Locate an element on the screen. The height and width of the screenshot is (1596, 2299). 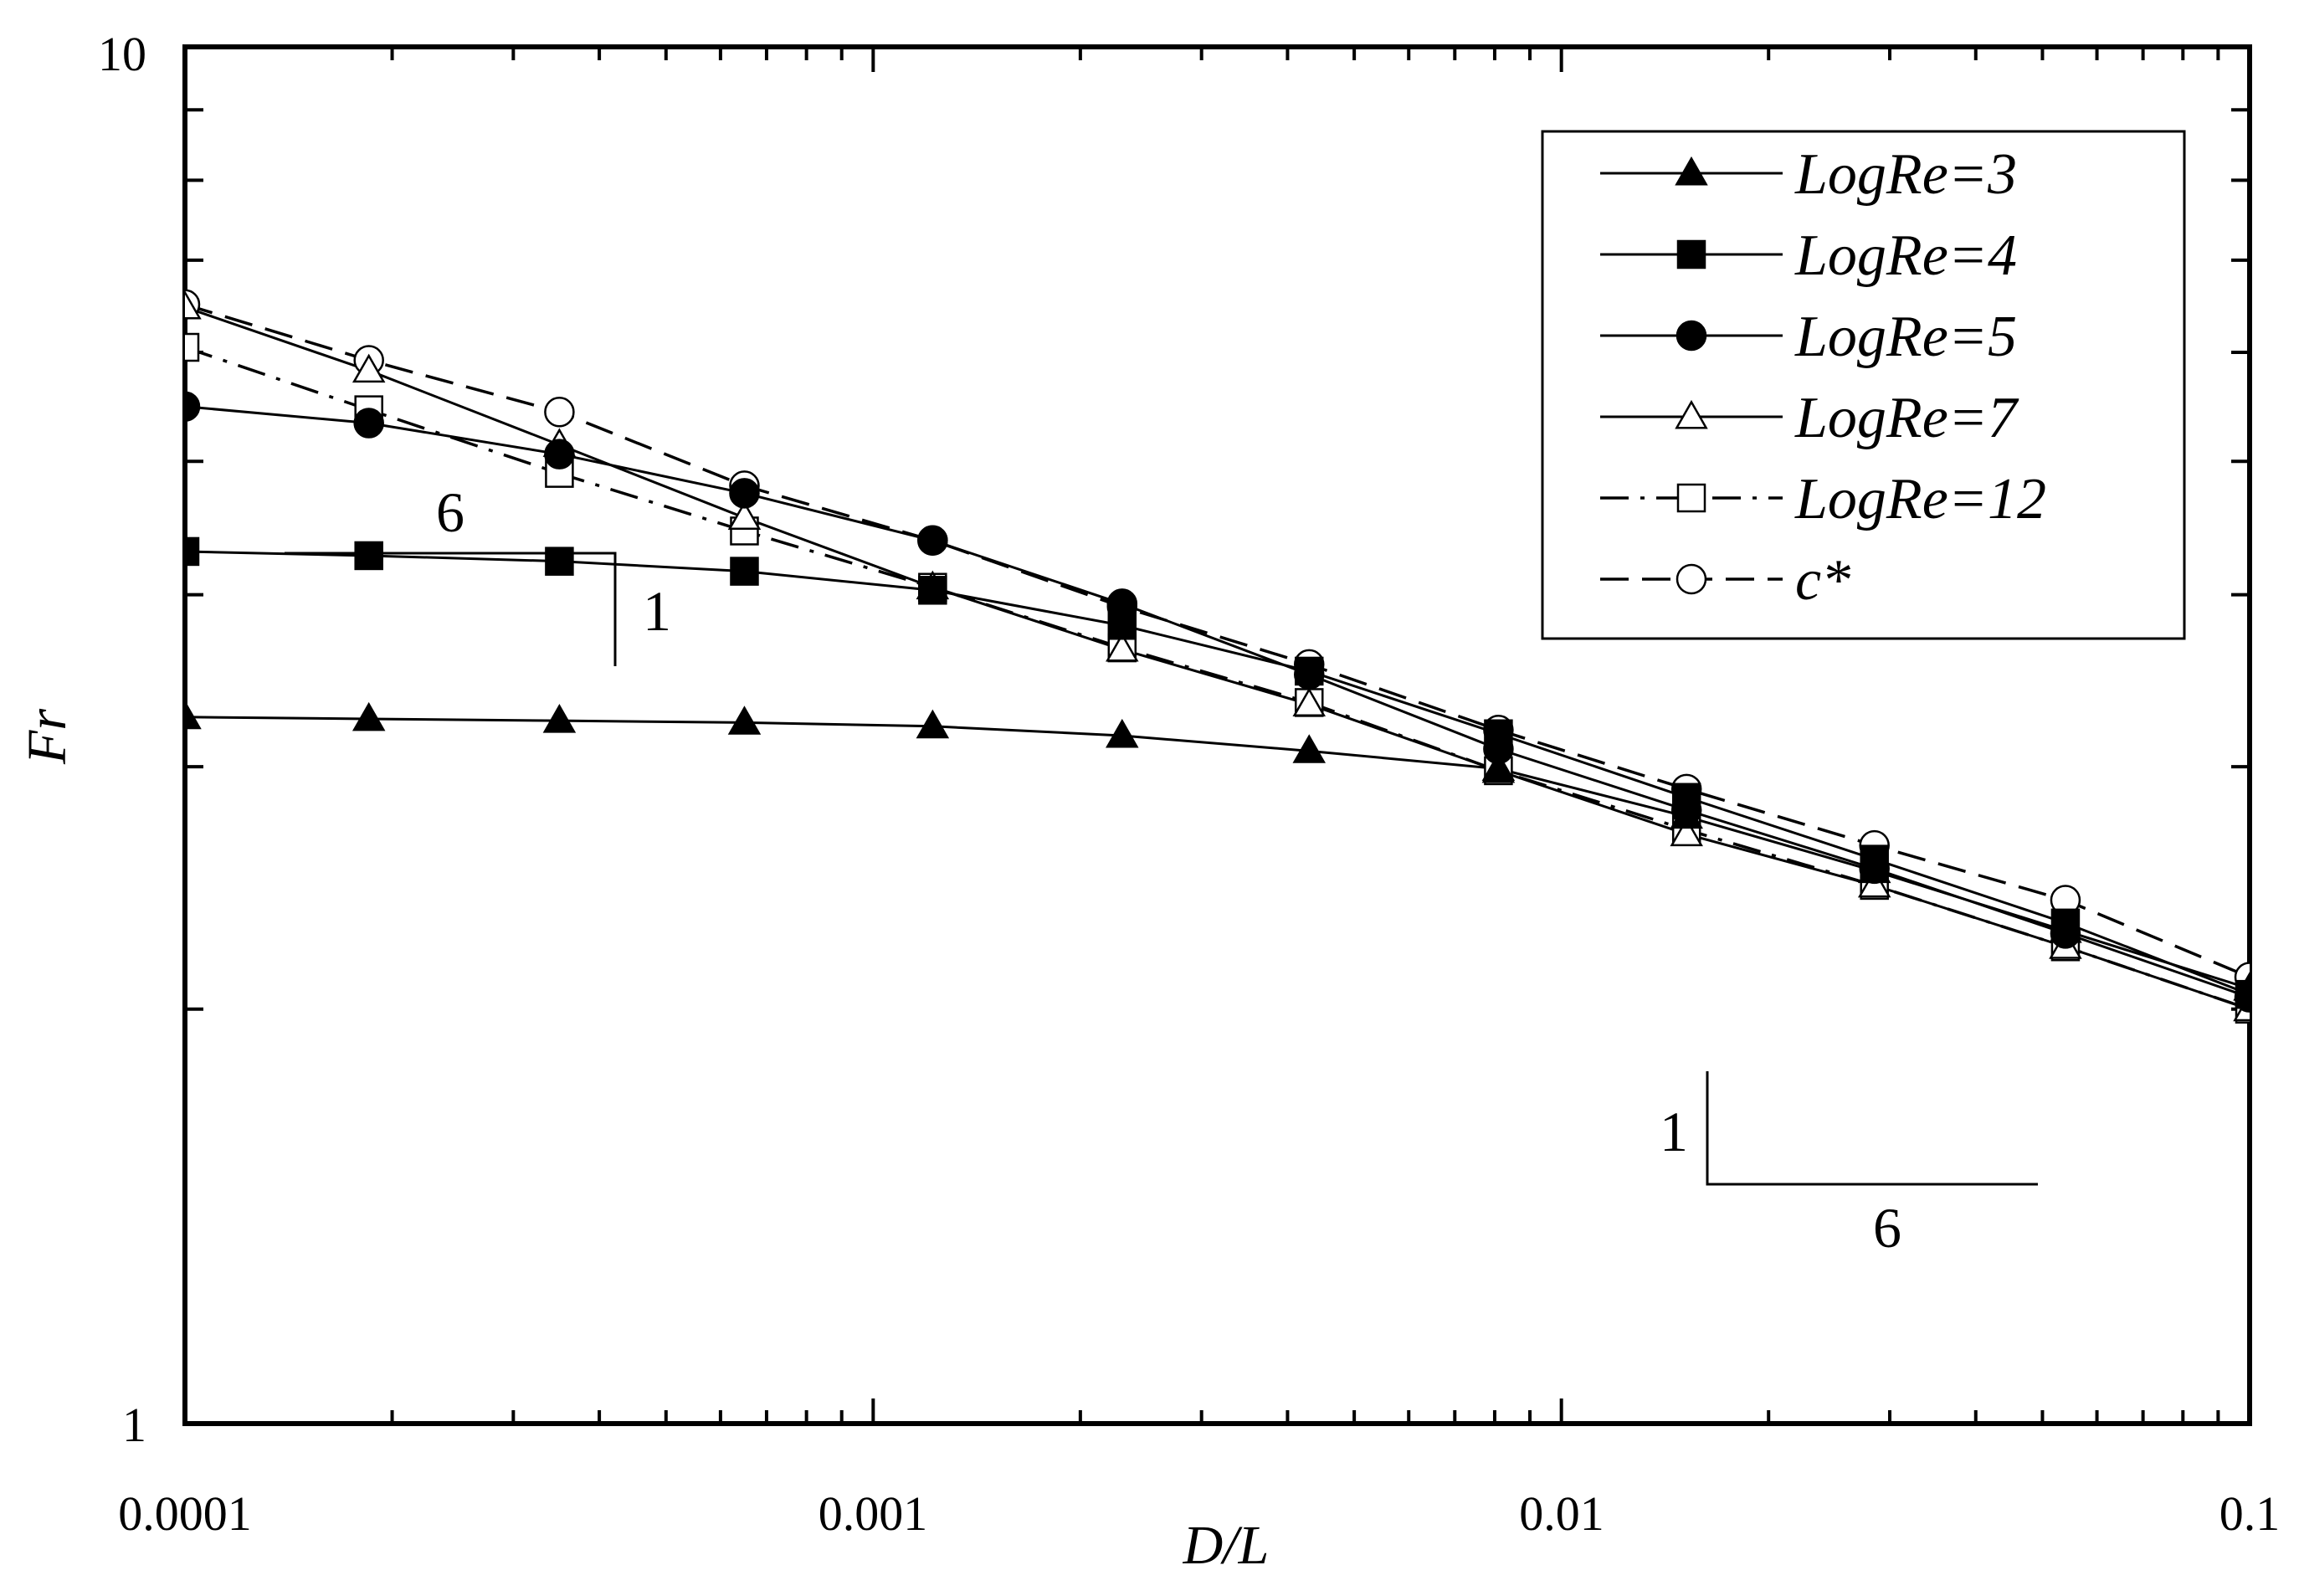
slope-triangle-bottom-lines is located at coordinates (1872, 1128).